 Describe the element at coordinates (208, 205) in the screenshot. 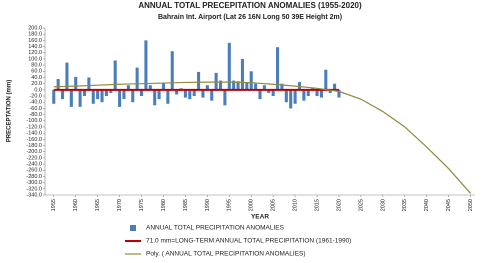

I see `x-tick-label: 1990` at that location.